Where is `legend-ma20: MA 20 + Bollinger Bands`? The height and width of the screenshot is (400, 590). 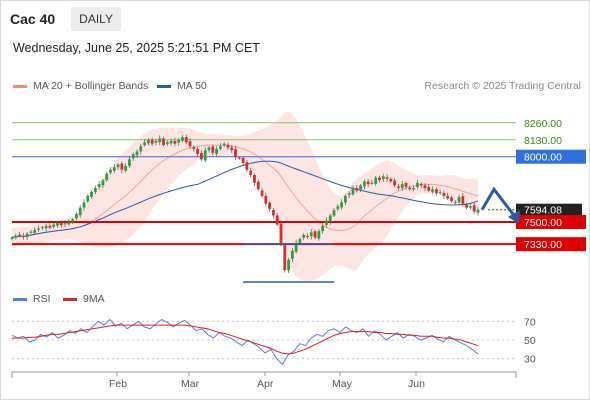
legend-ma20: MA 20 + Bollinger Bands is located at coordinates (80, 86).